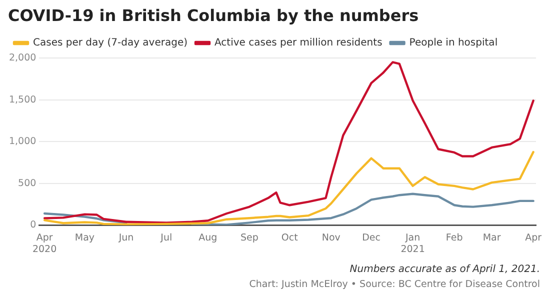 The height and width of the screenshot is (306, 554). Describe the element at coordinates (533, 238) in the screenshot. I see `x-tick-label: Apr` at that location.